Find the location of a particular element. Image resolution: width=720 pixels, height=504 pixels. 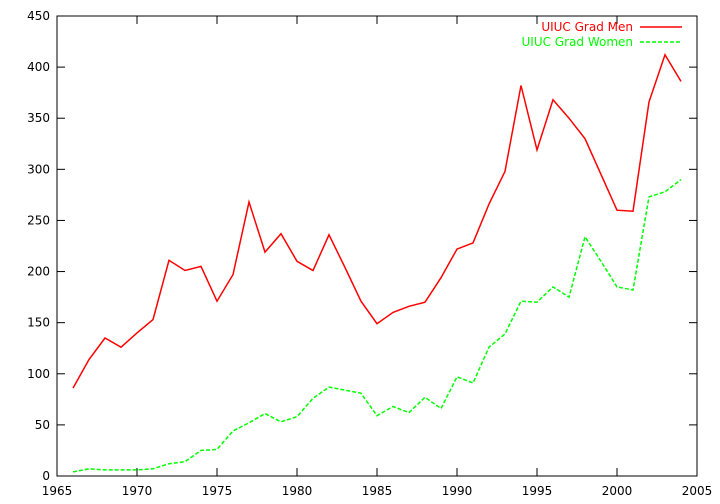

x-tick-label: 1995 is located at coordinates (537, 491).